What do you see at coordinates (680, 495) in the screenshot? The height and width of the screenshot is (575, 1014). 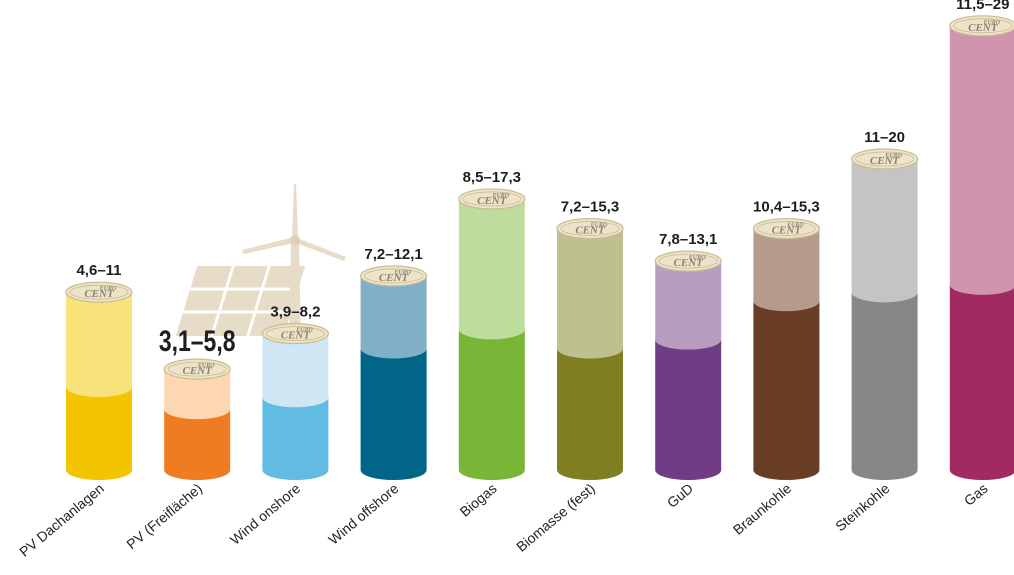 I see `category-label: GuD` at bounding box center [680, 495].